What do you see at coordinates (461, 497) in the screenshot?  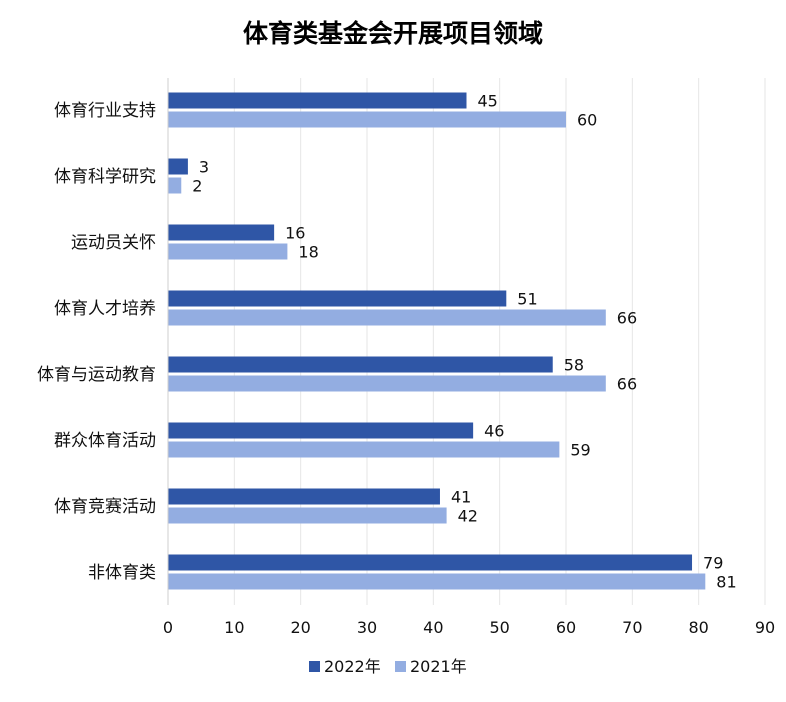 I see `data-label: 41` at bounding box center [461, 497].